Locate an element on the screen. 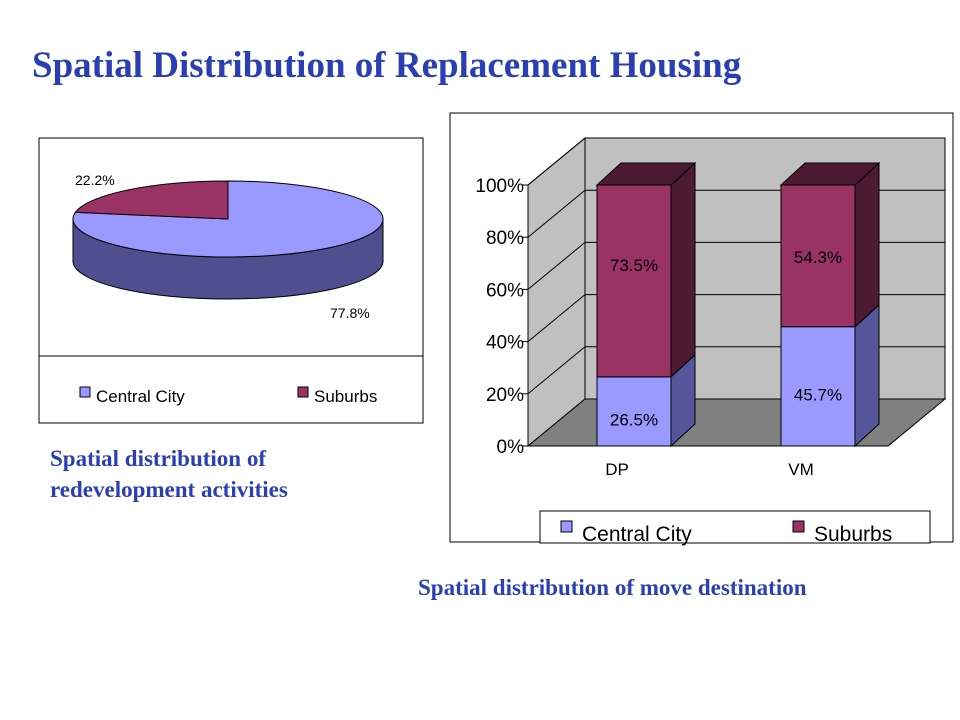 The height and width of the screenshot is (720, 960). bar-side-vm-central-city is located at coordinates (867, 375).